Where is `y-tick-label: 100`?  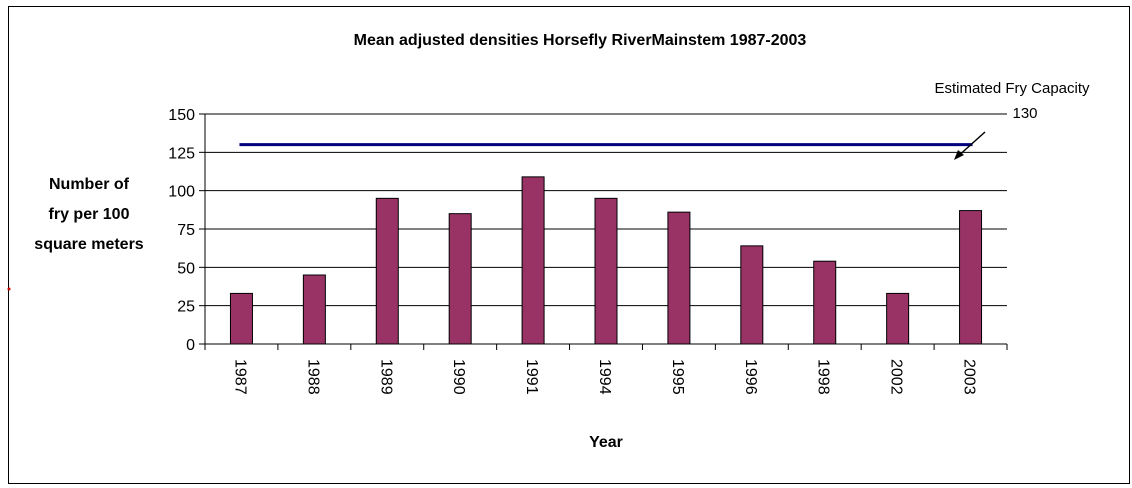
y-tick-label: 100 is located at coordinates (181, 192).